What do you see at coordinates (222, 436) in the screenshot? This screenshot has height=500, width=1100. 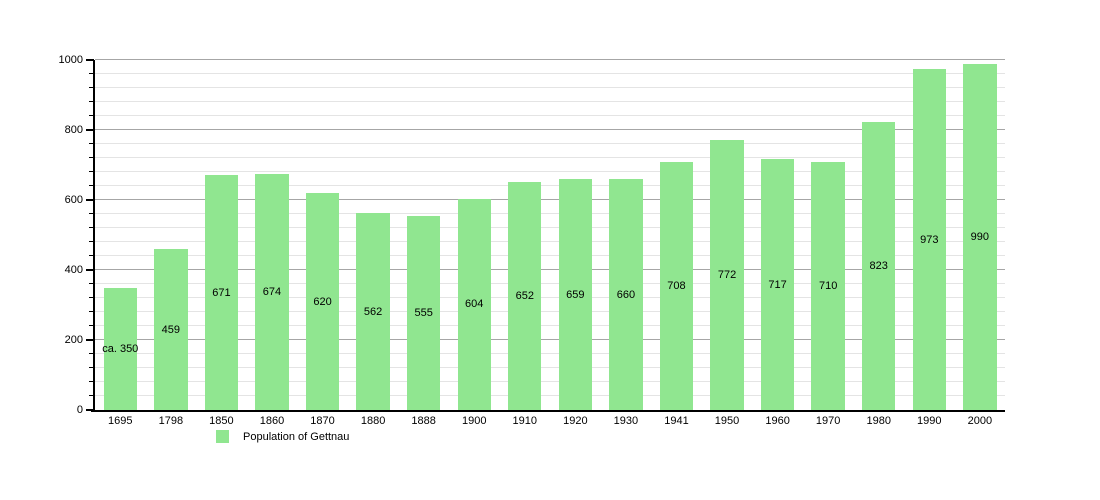 I see `legend-swatch` at bounding box center [222, 436].